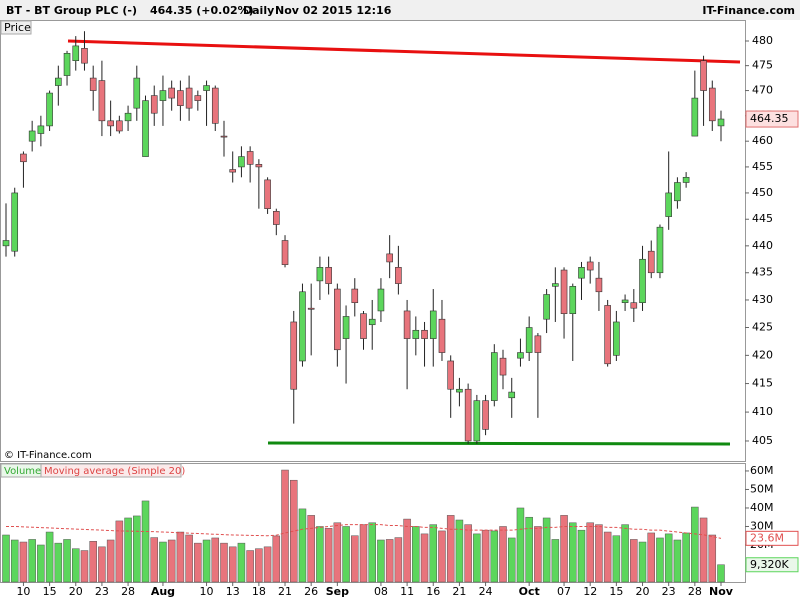 The height and width of the screenshot is (604, 800). I want to click on y-tick-label: 460, so click(762, 140).